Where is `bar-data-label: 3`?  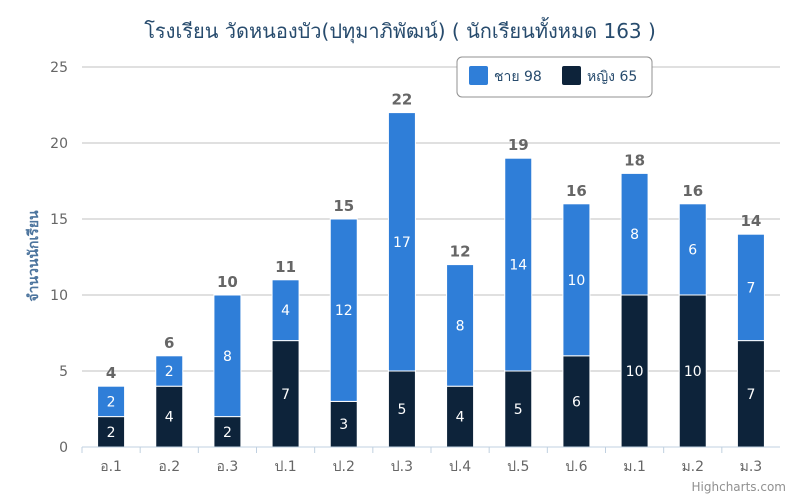 bar-data-label: 3 is located at coordinates (343, 425).